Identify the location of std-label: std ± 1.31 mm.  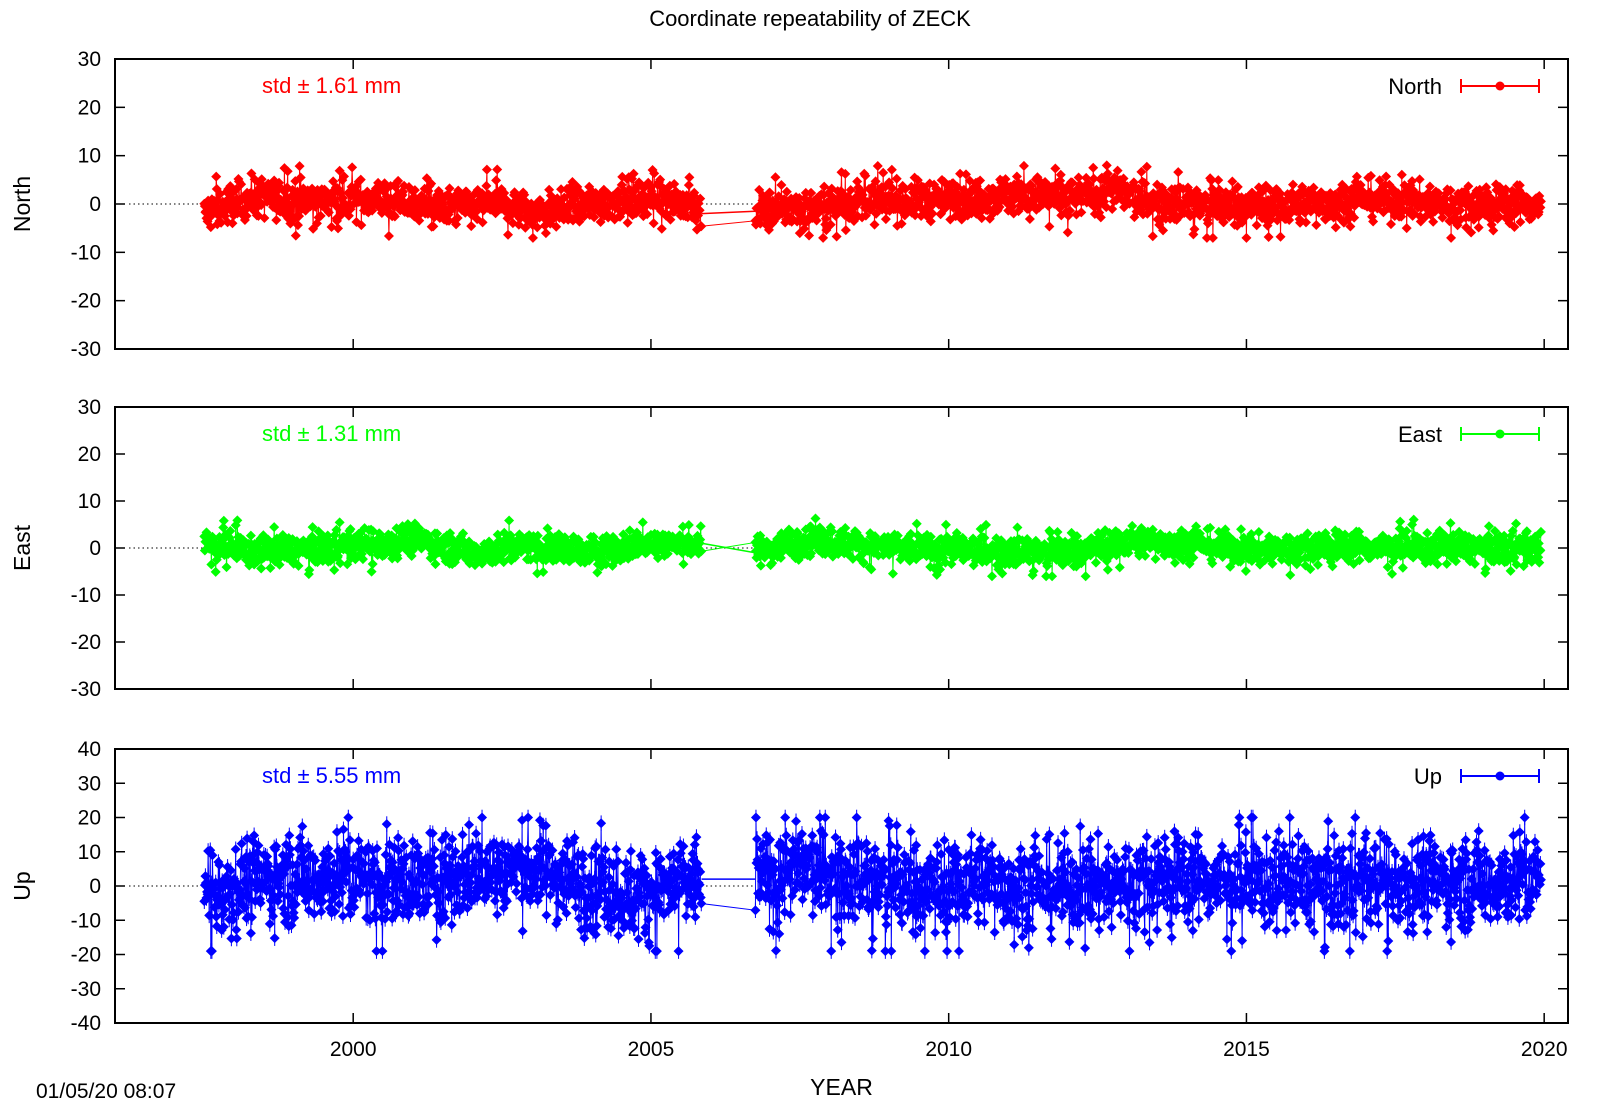
(331, 433).